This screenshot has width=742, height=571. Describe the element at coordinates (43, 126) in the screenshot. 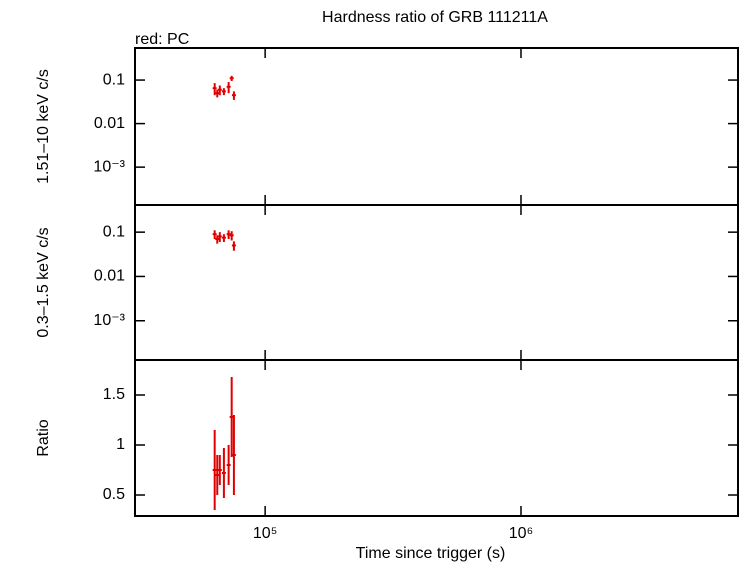

I see `y-axis-label: 1.51–10 keV c/s` at that location.